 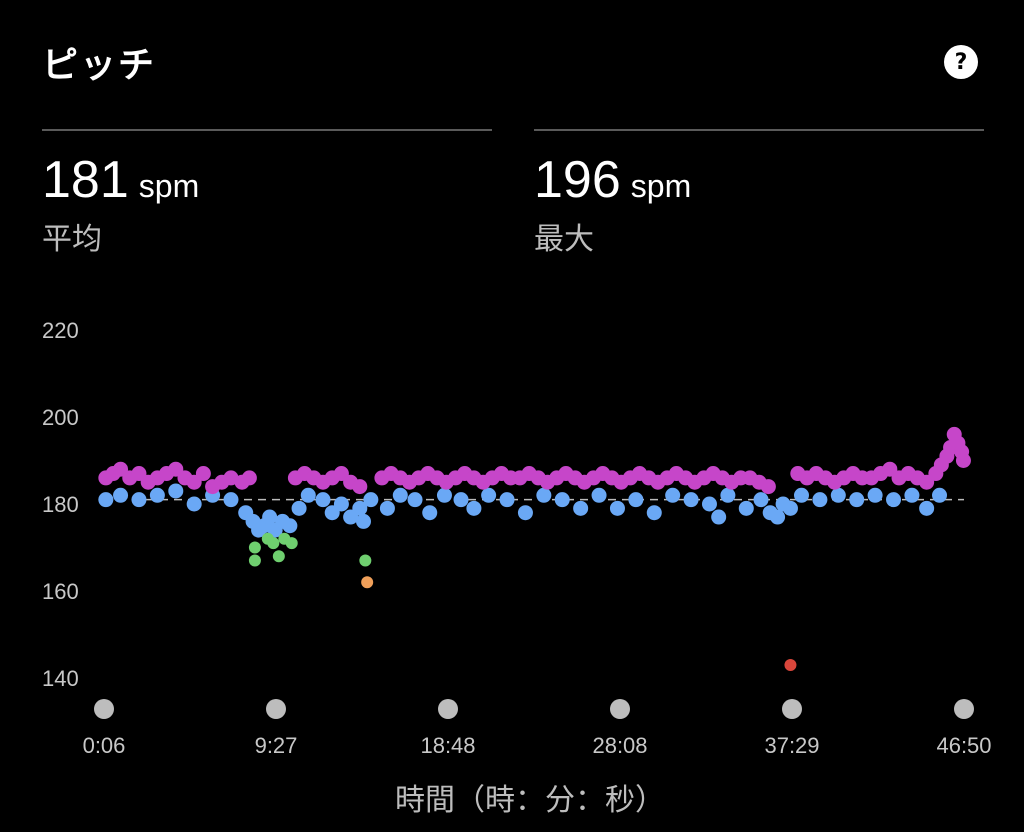 What do you see at coordinates (85, 180) in the screenshot?
I see `average-number: 181` at bounding box center [85, 180].